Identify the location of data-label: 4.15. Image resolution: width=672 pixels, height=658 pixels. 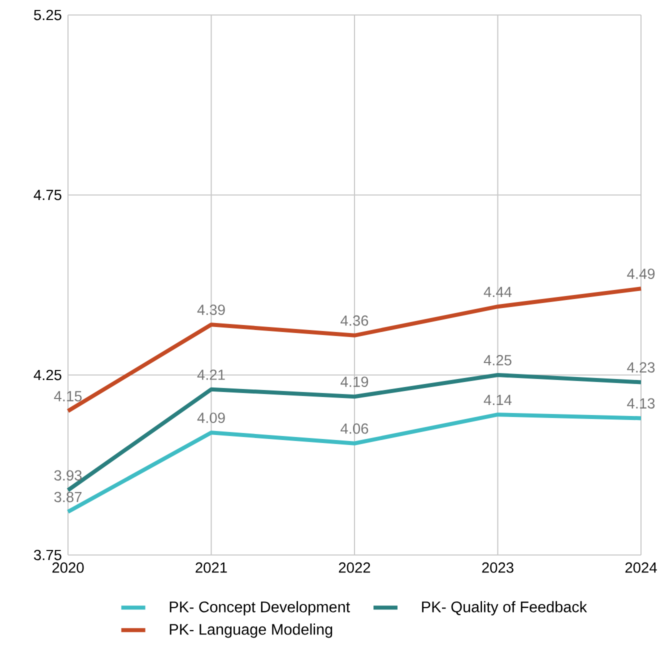
(68, 396).